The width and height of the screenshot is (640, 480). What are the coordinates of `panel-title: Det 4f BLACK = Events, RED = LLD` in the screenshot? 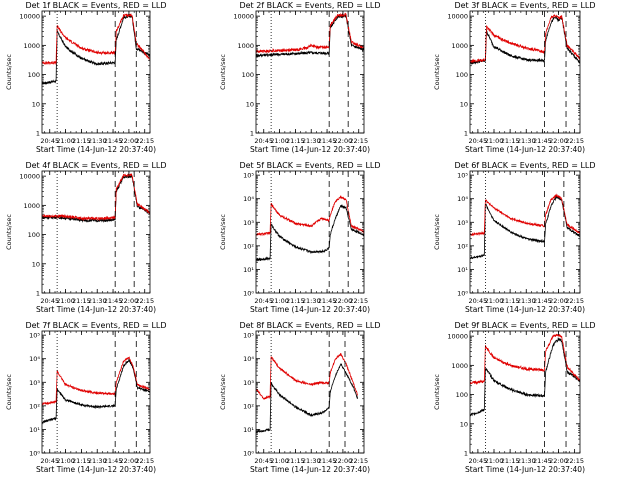 It's located at (95, 165).